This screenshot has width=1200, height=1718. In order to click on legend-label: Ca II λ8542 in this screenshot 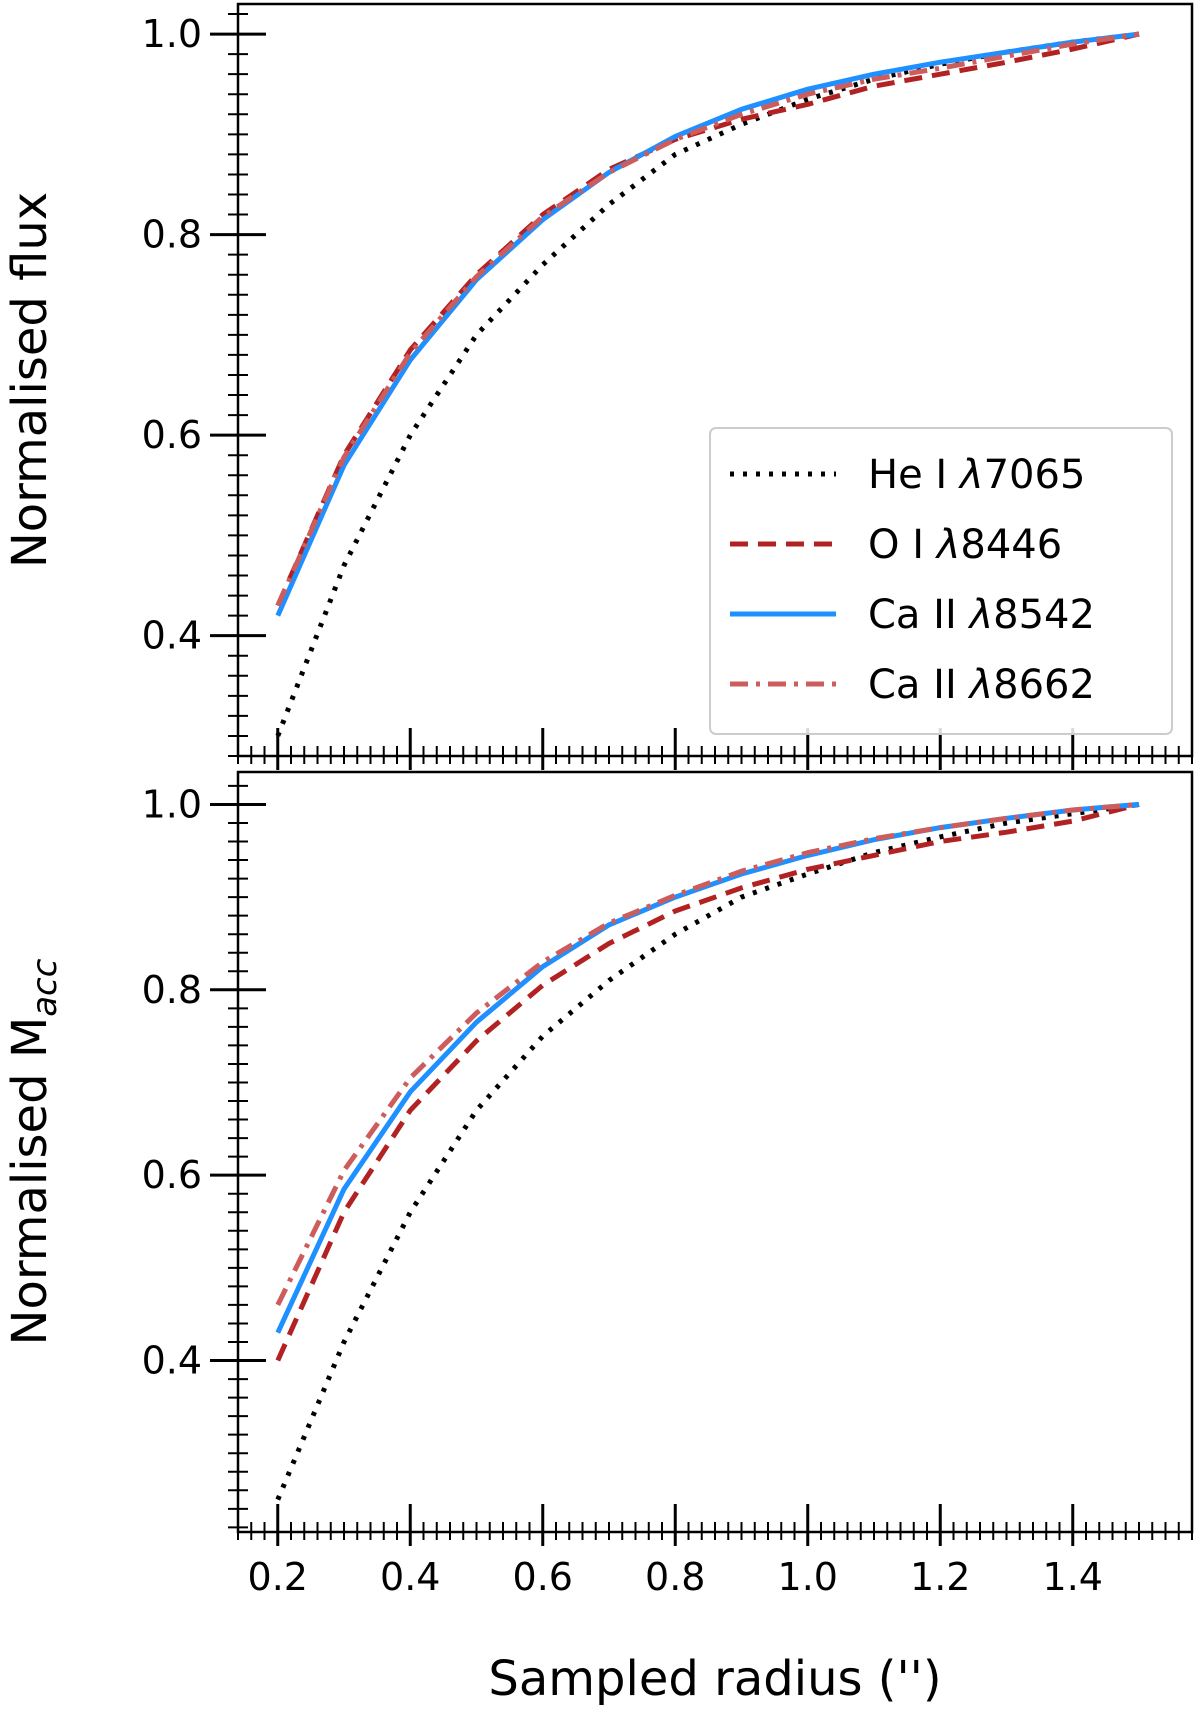, I will do `click(981, 615)`.